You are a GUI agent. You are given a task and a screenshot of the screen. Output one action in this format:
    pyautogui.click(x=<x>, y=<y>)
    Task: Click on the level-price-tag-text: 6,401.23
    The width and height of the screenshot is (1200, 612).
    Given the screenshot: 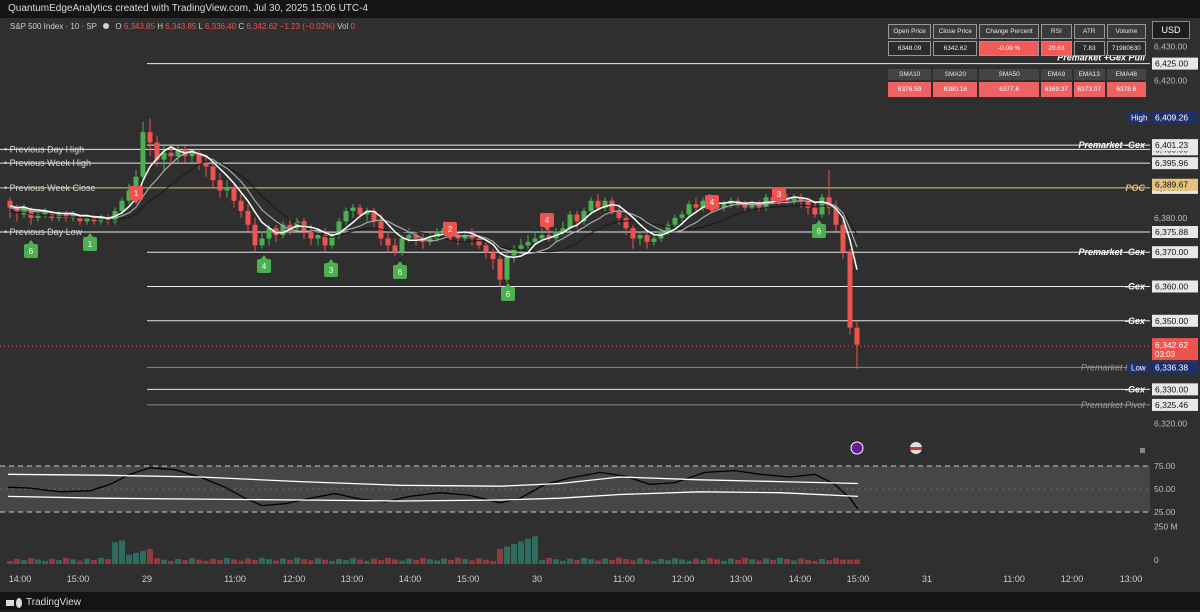 What is the action you would take?
    pyautogui.click(x=1171, y=145)
    